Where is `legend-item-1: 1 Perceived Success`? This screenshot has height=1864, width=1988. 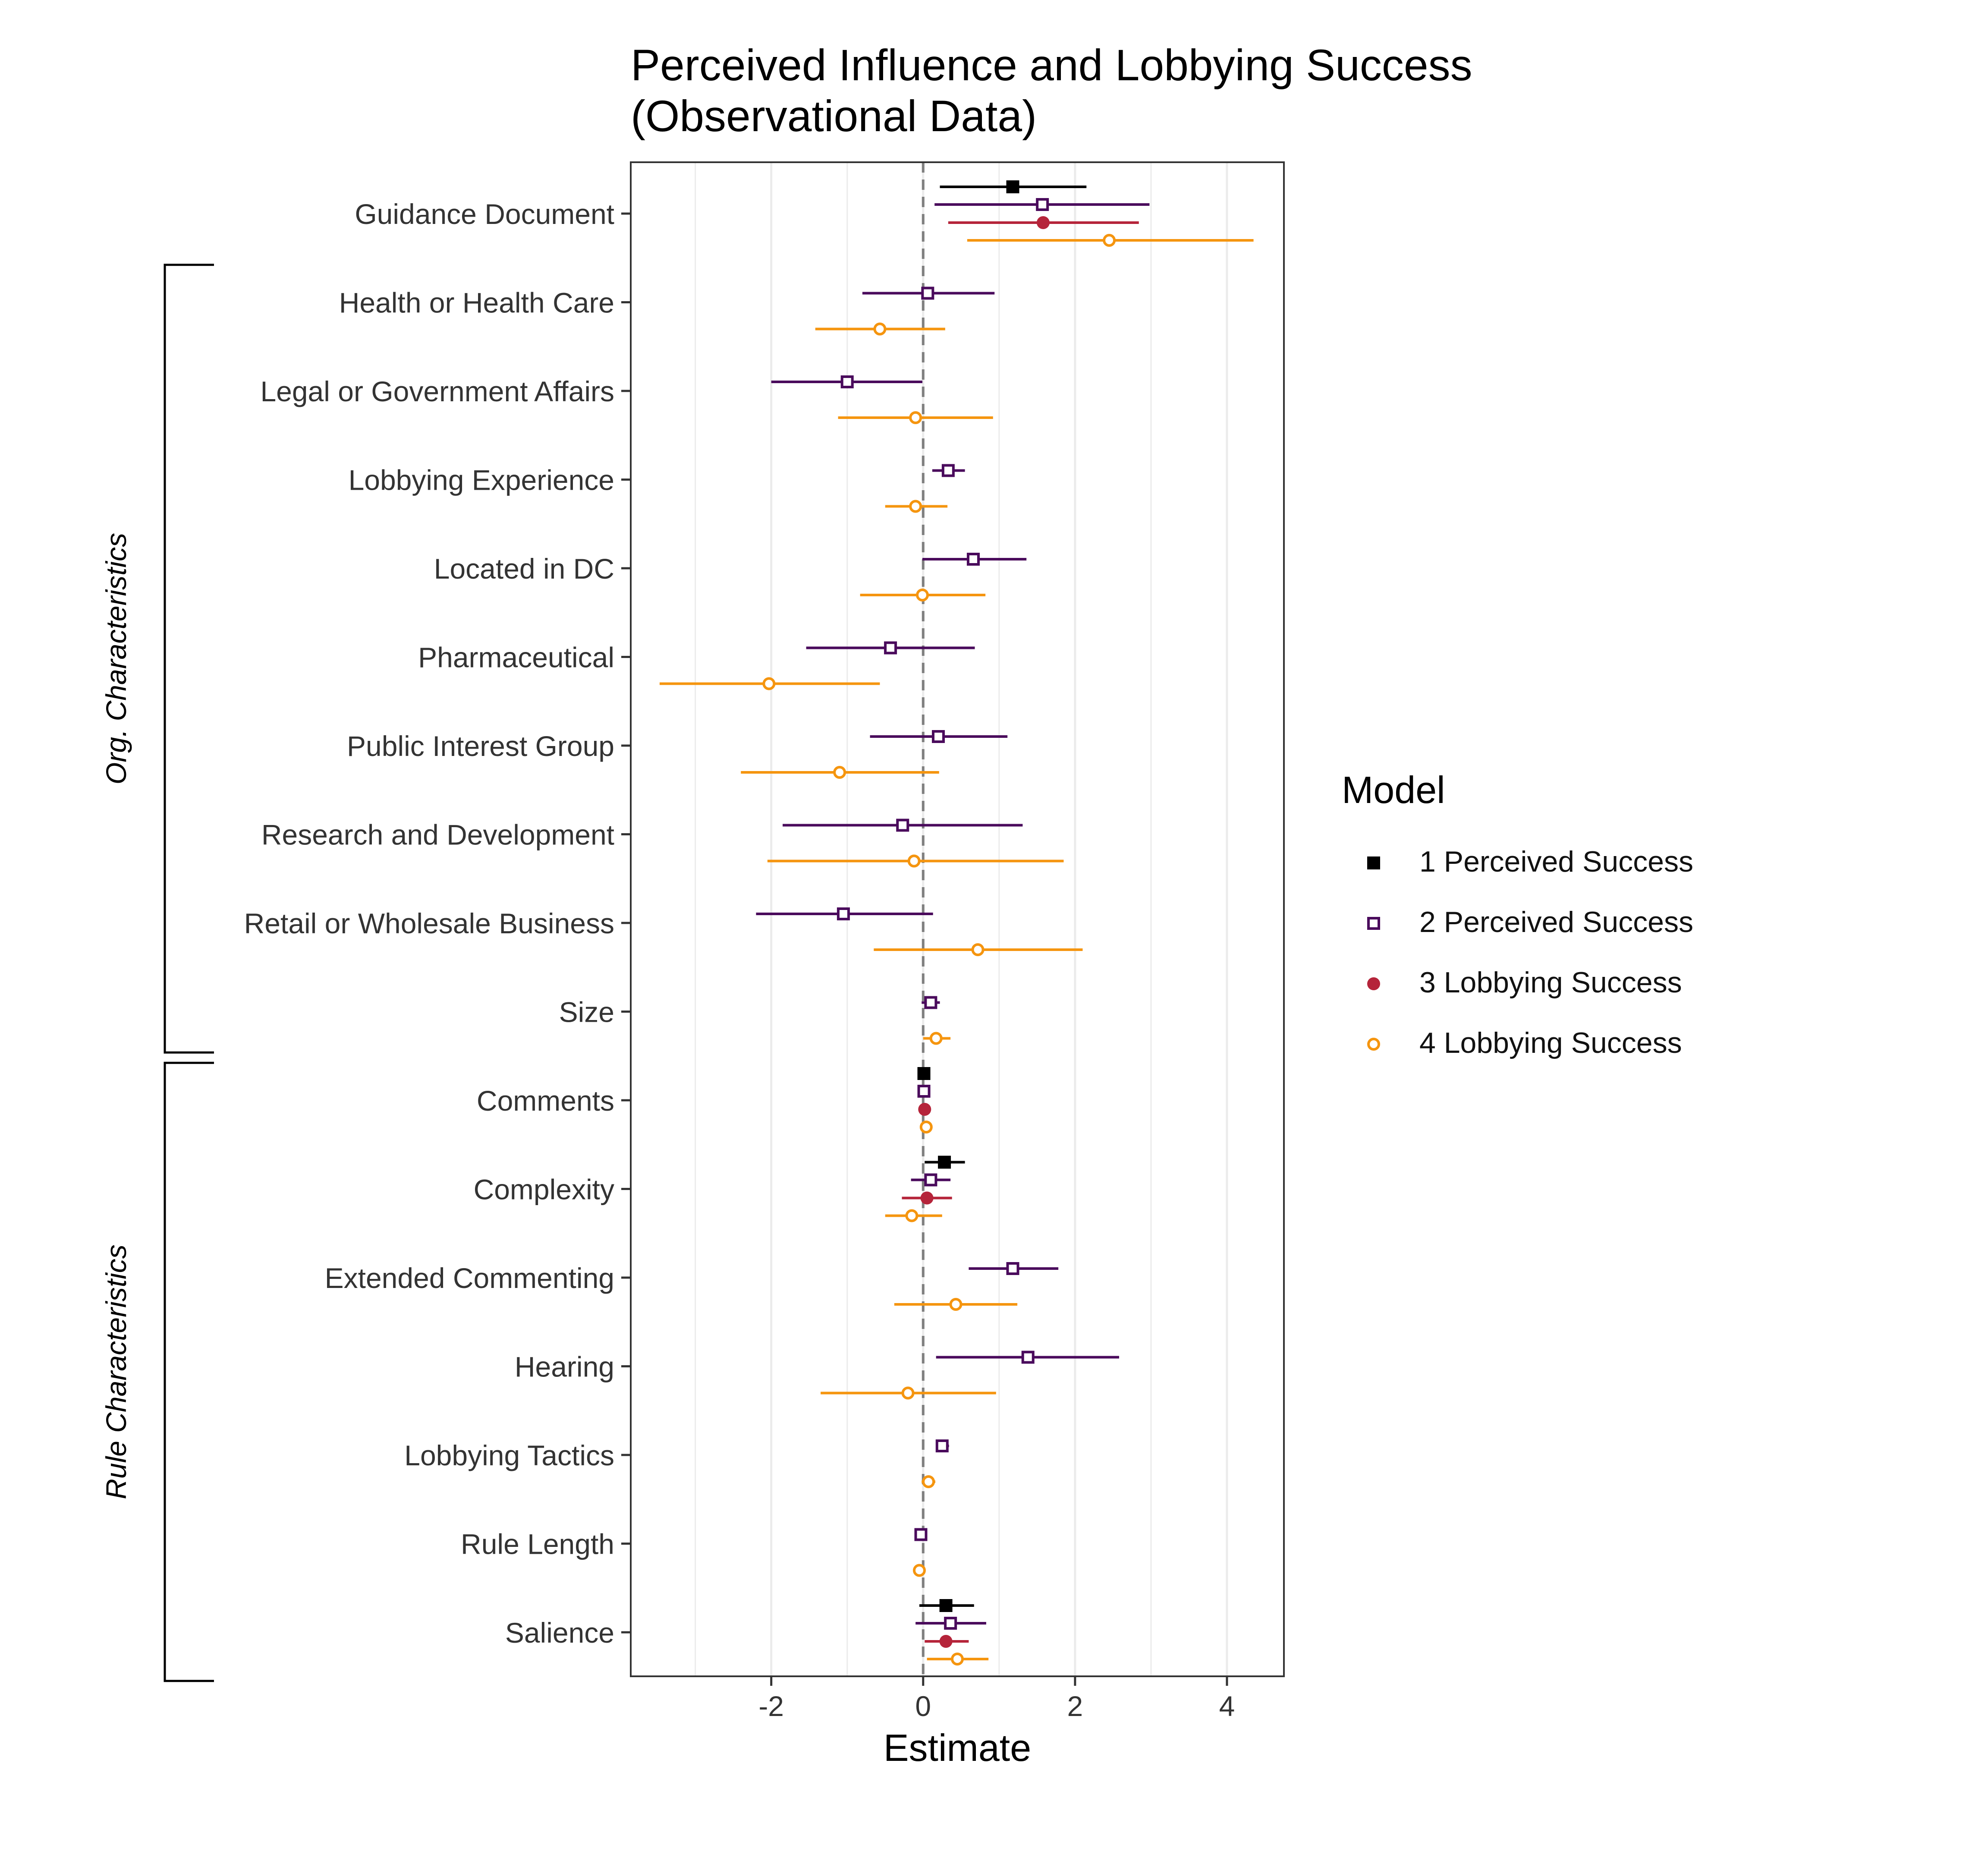 legend-item-1: 1 Perceived Success is located at coordinates (1517, 863).